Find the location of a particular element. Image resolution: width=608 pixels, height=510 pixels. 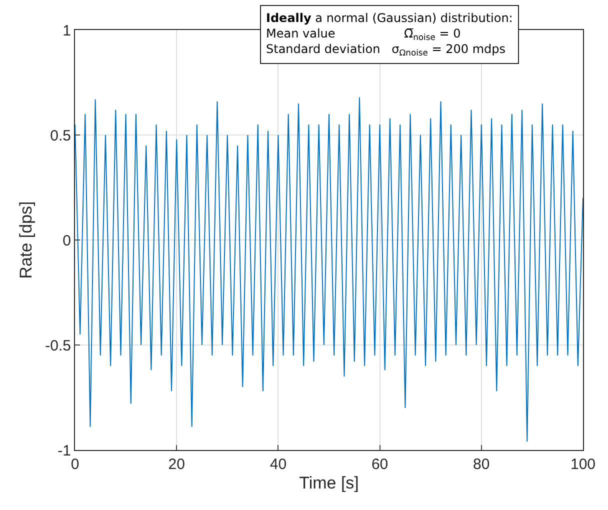

x-tick-label: 40 is located at coordinates (278, 464).